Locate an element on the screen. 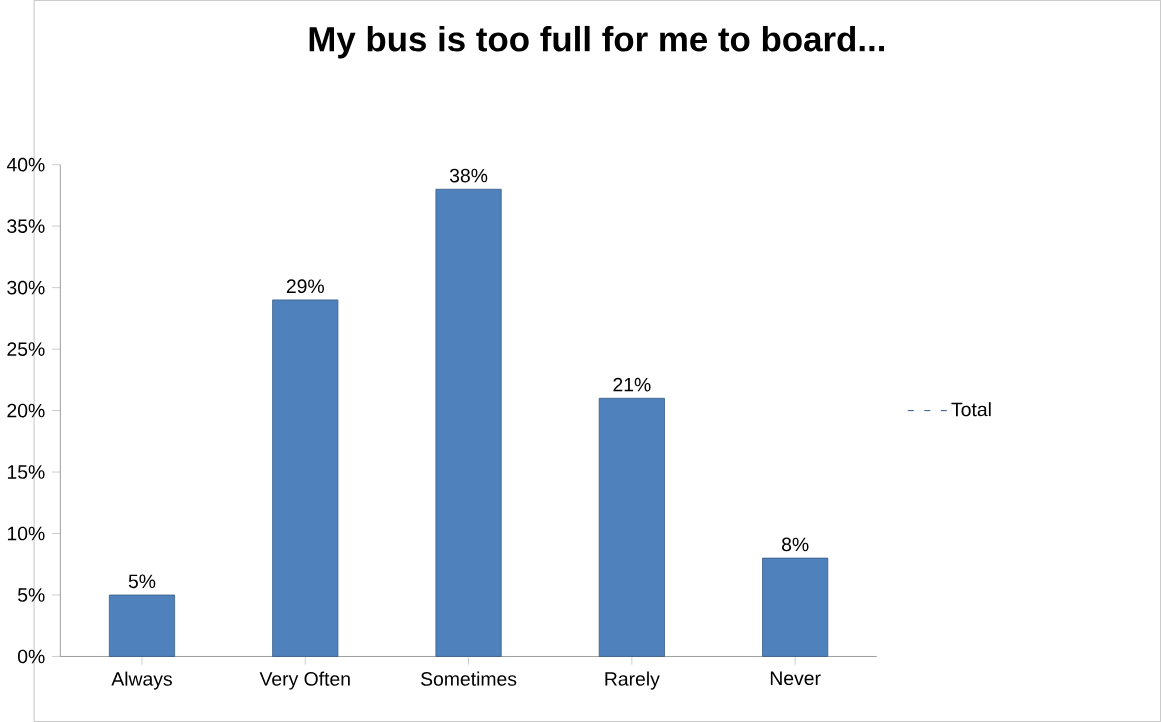  data-label: 5% is located at coordinates (142, 581).